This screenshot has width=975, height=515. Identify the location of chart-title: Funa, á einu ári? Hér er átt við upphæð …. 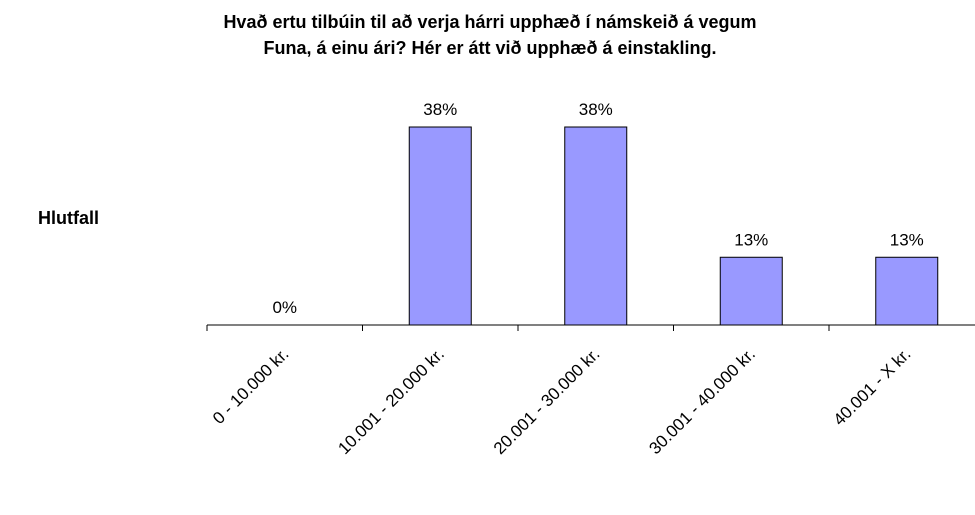
(489, 48).